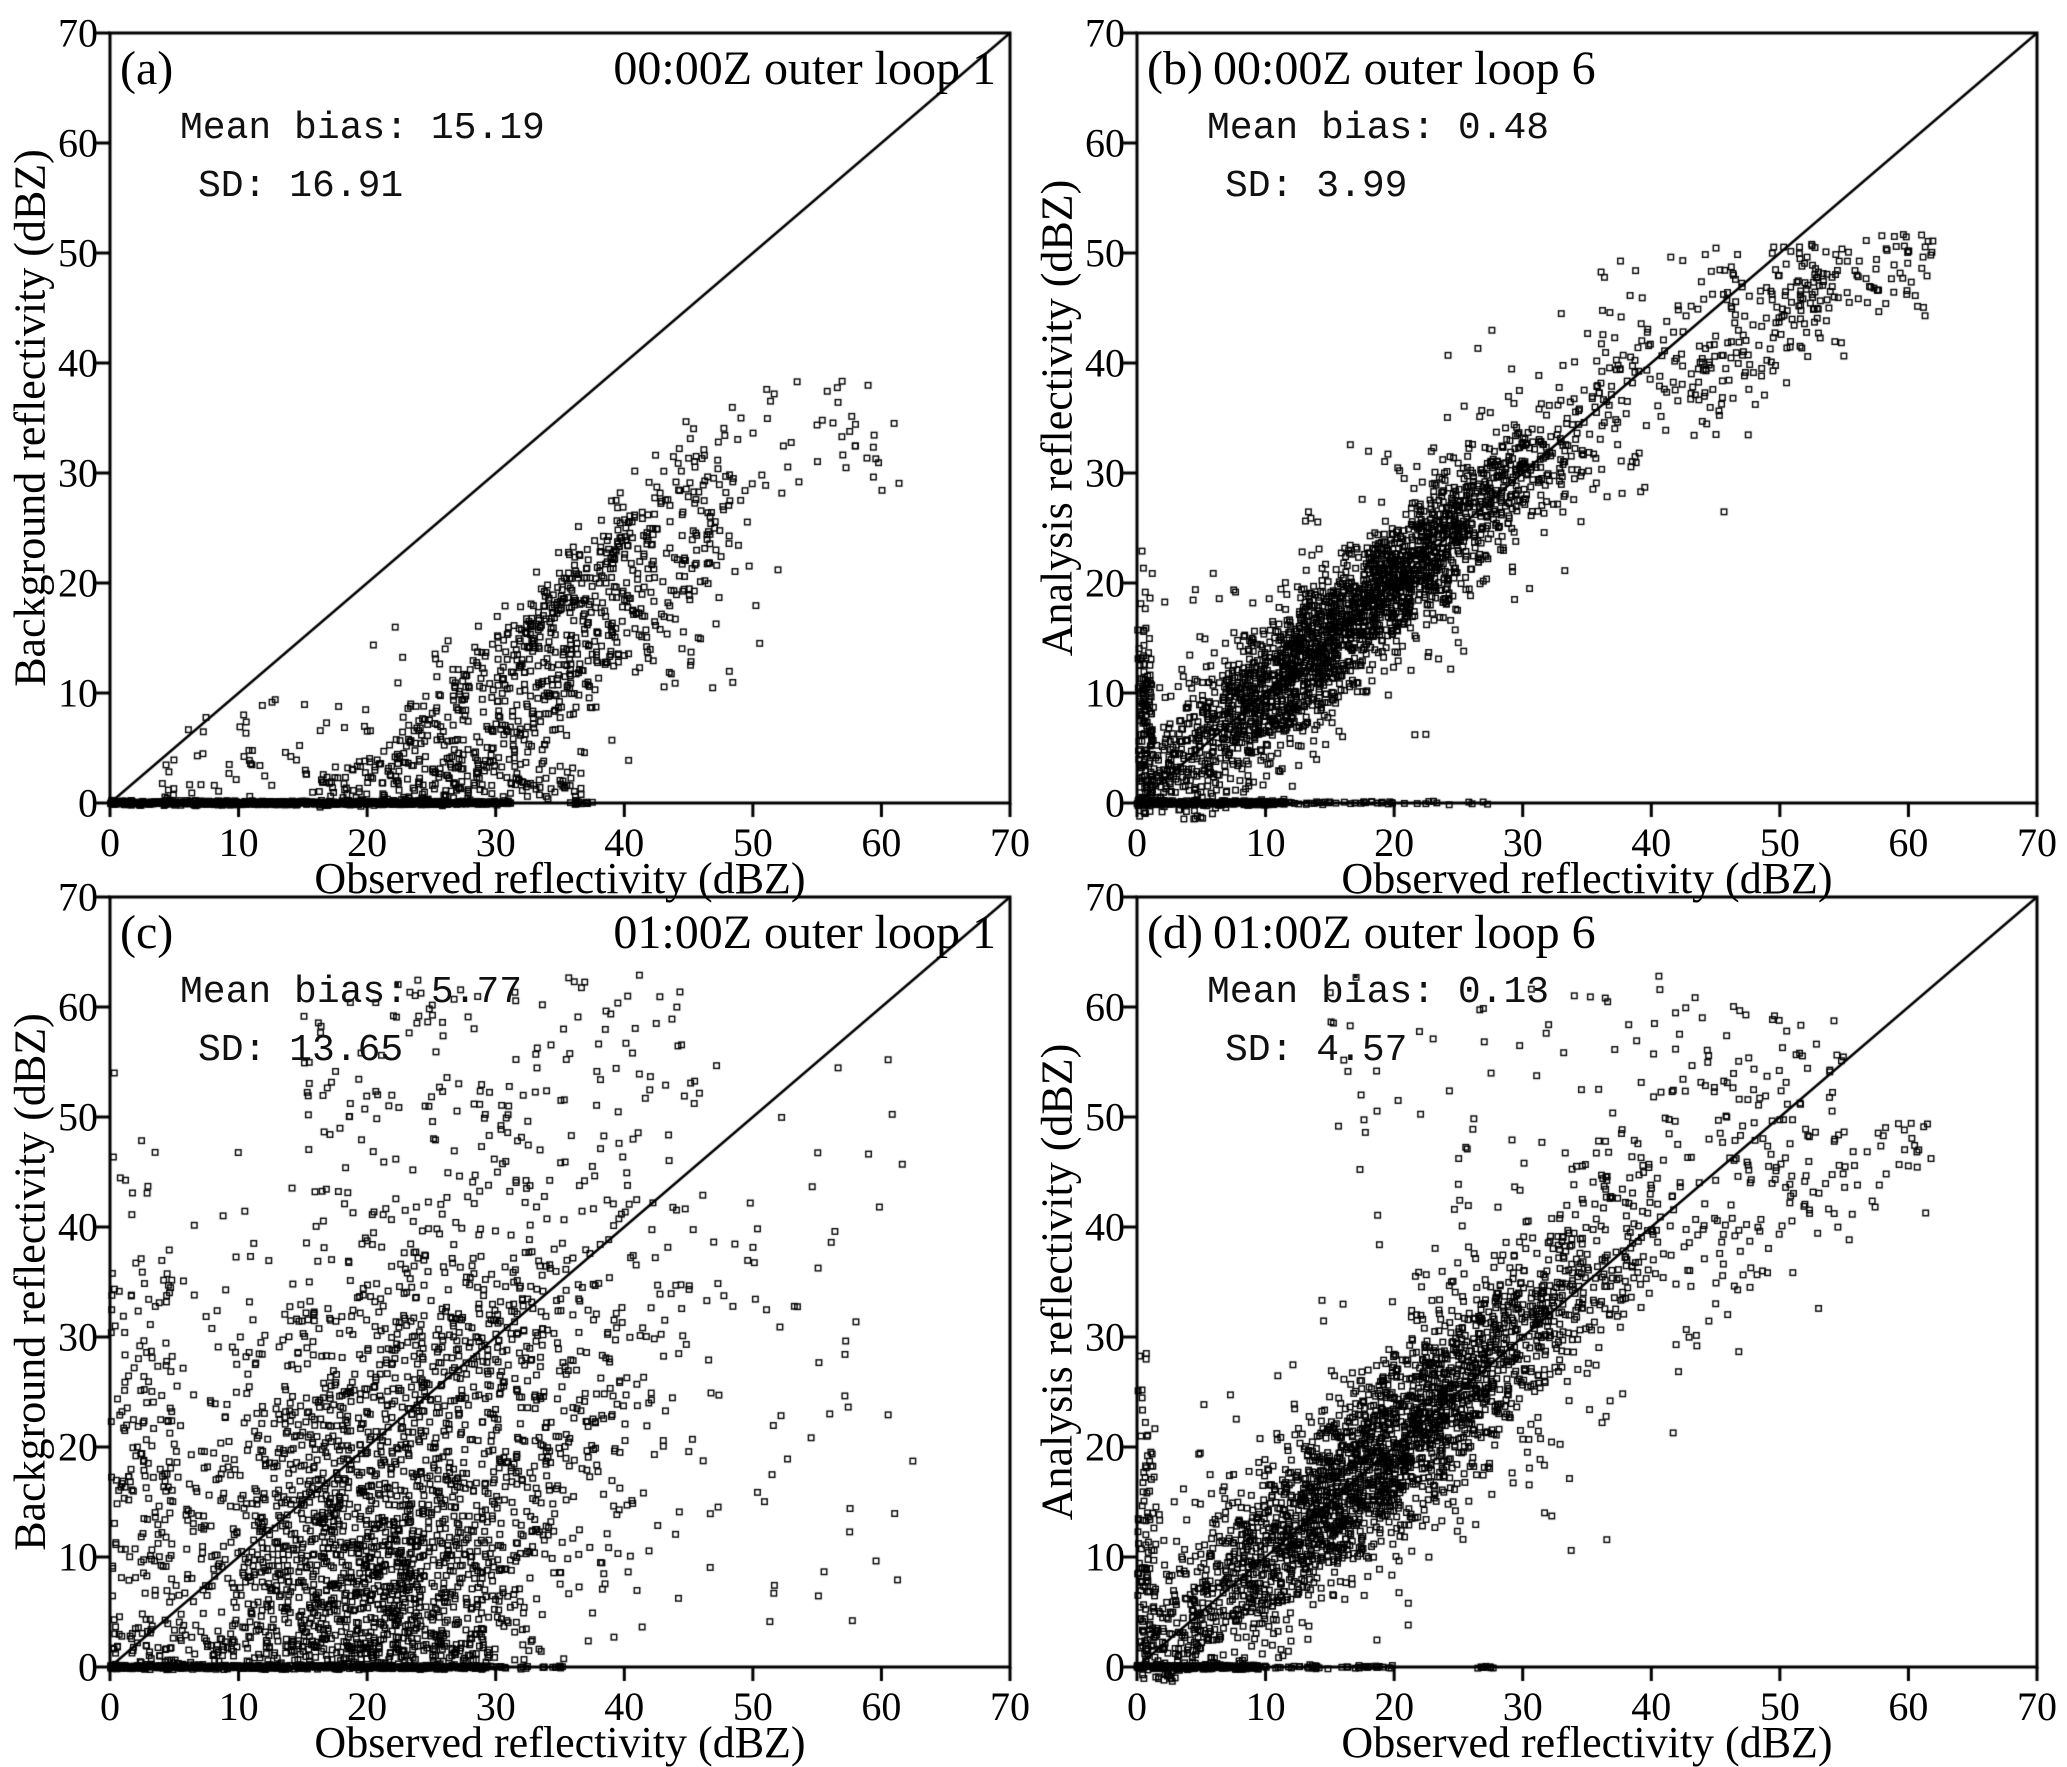  Describe the element at coordinates (1175, 68) in the screenshot. I see `panel-b-letter: (b)` at that location.